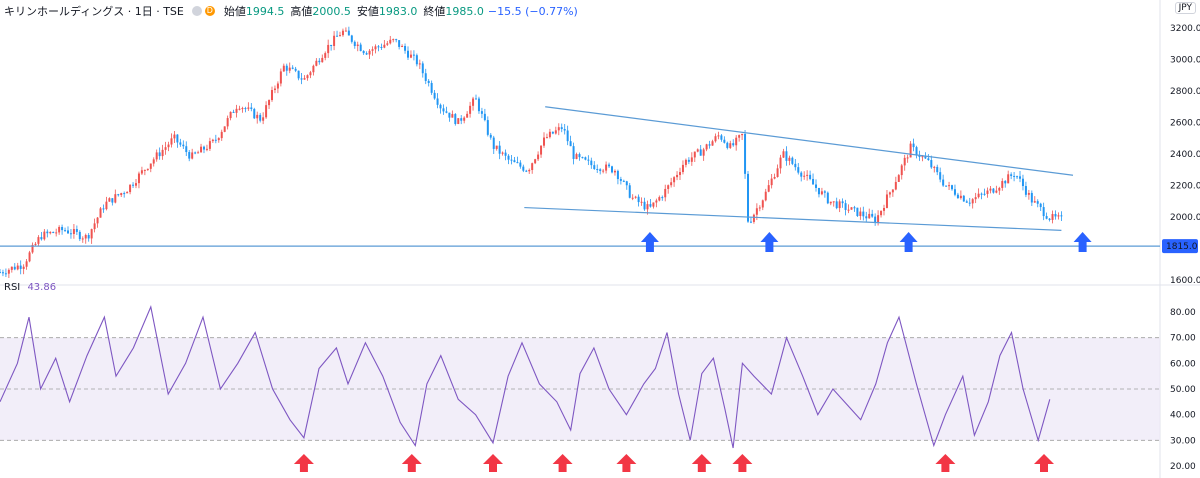 Image resolution: width=1200 pixels, height=478 pixels. Describe the element at coordinates (809, 141) in the screenshot. I see `trendline-upper` at that location.